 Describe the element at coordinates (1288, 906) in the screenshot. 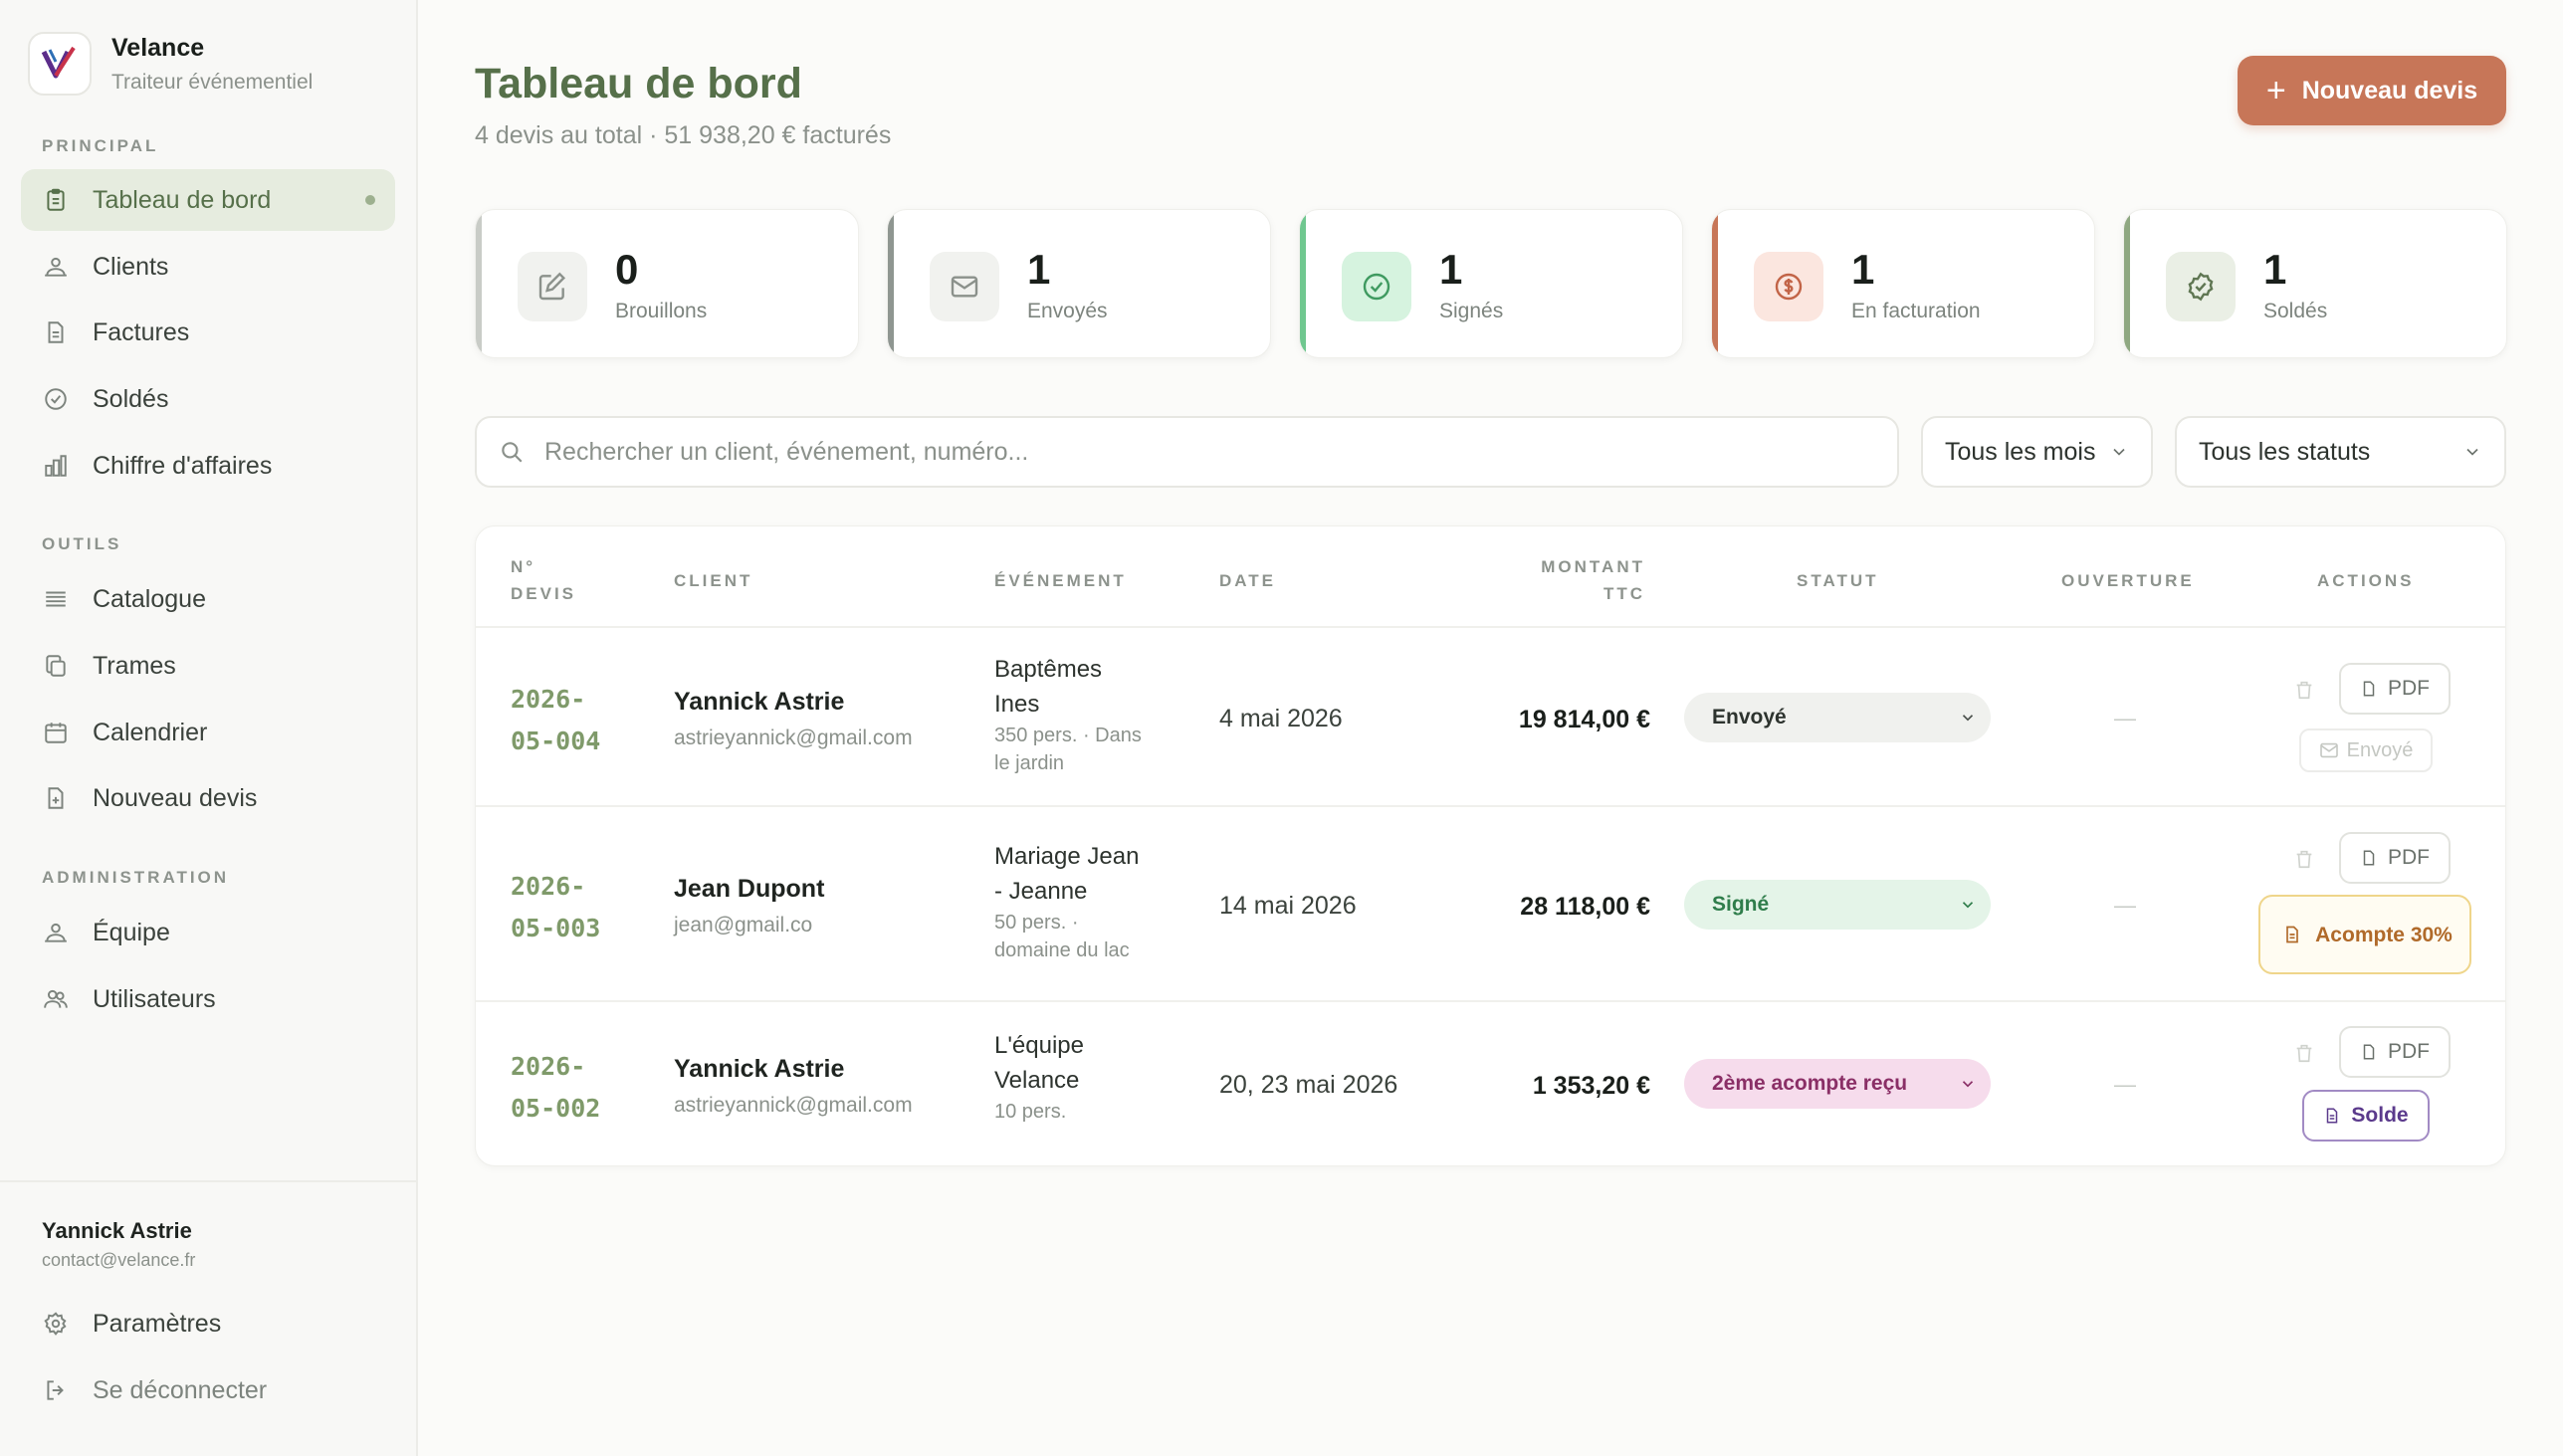

I see `event-date: 14 mai 2026` at that location.